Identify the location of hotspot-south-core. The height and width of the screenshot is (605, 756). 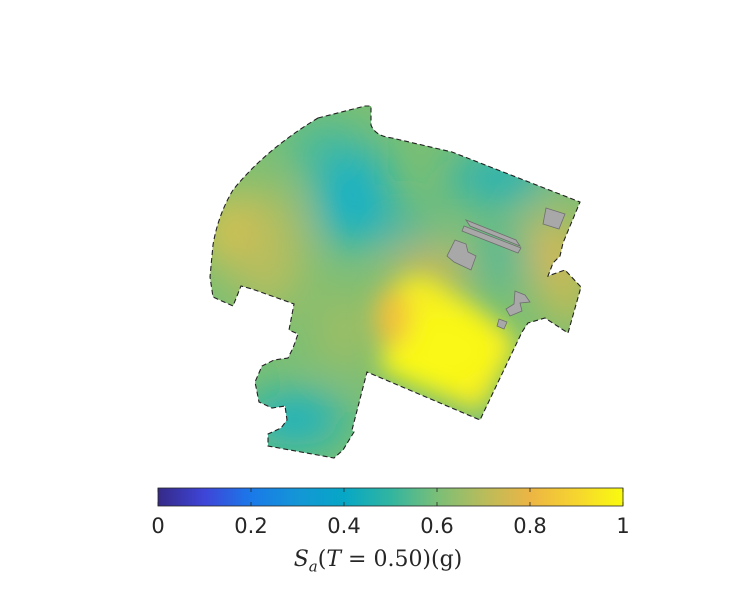
(440, 350).